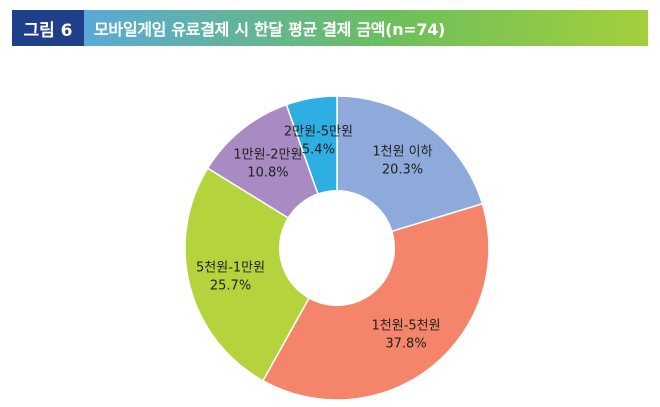 This screenshot has height=407, width=660. What do you see at coordinates (270, 29) in the screenshot?
I see `figure-title: 모바일게임 유료결제 시 한달 평균 결제 금액(n=74)` at bounding box center [270, 29].